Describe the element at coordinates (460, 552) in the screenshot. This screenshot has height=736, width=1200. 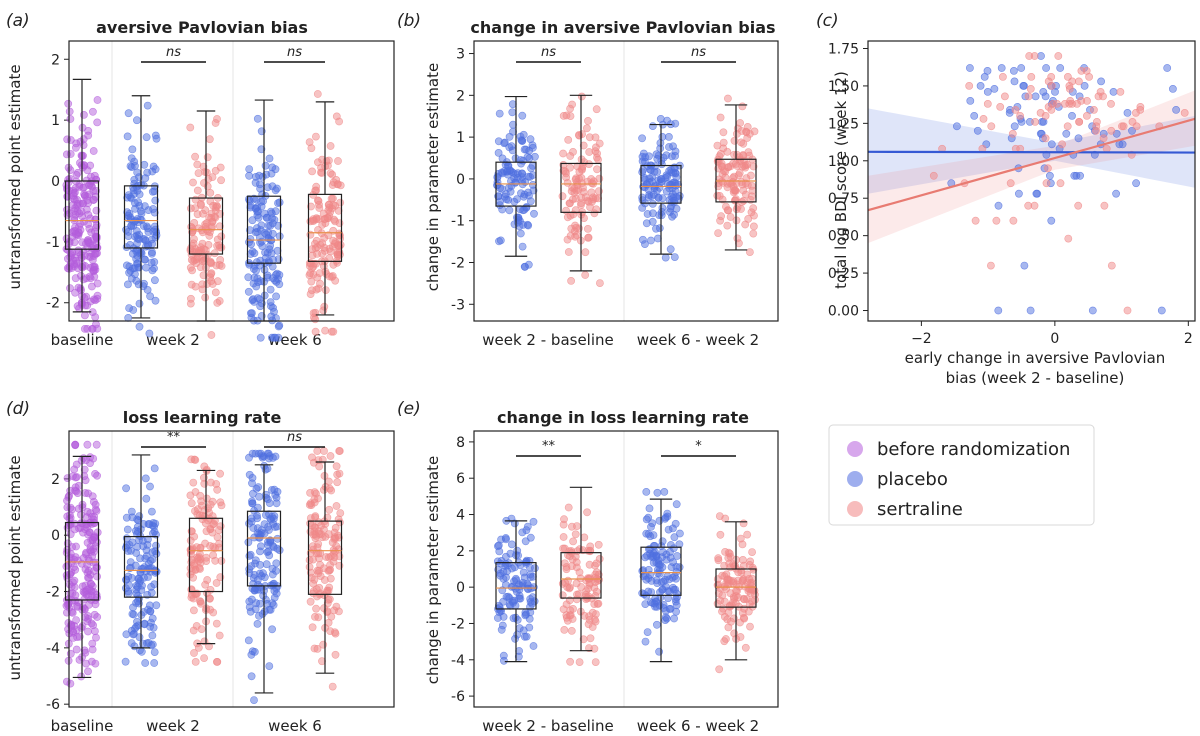
I see `y-tick-label: 2` at that location.